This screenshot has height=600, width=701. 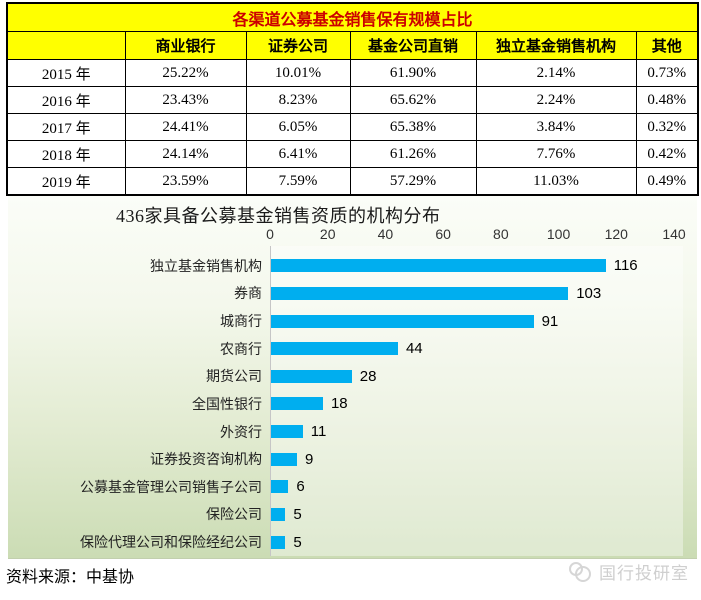 I want to click on table-cell: 8.23%, so click(x=298, y=100).